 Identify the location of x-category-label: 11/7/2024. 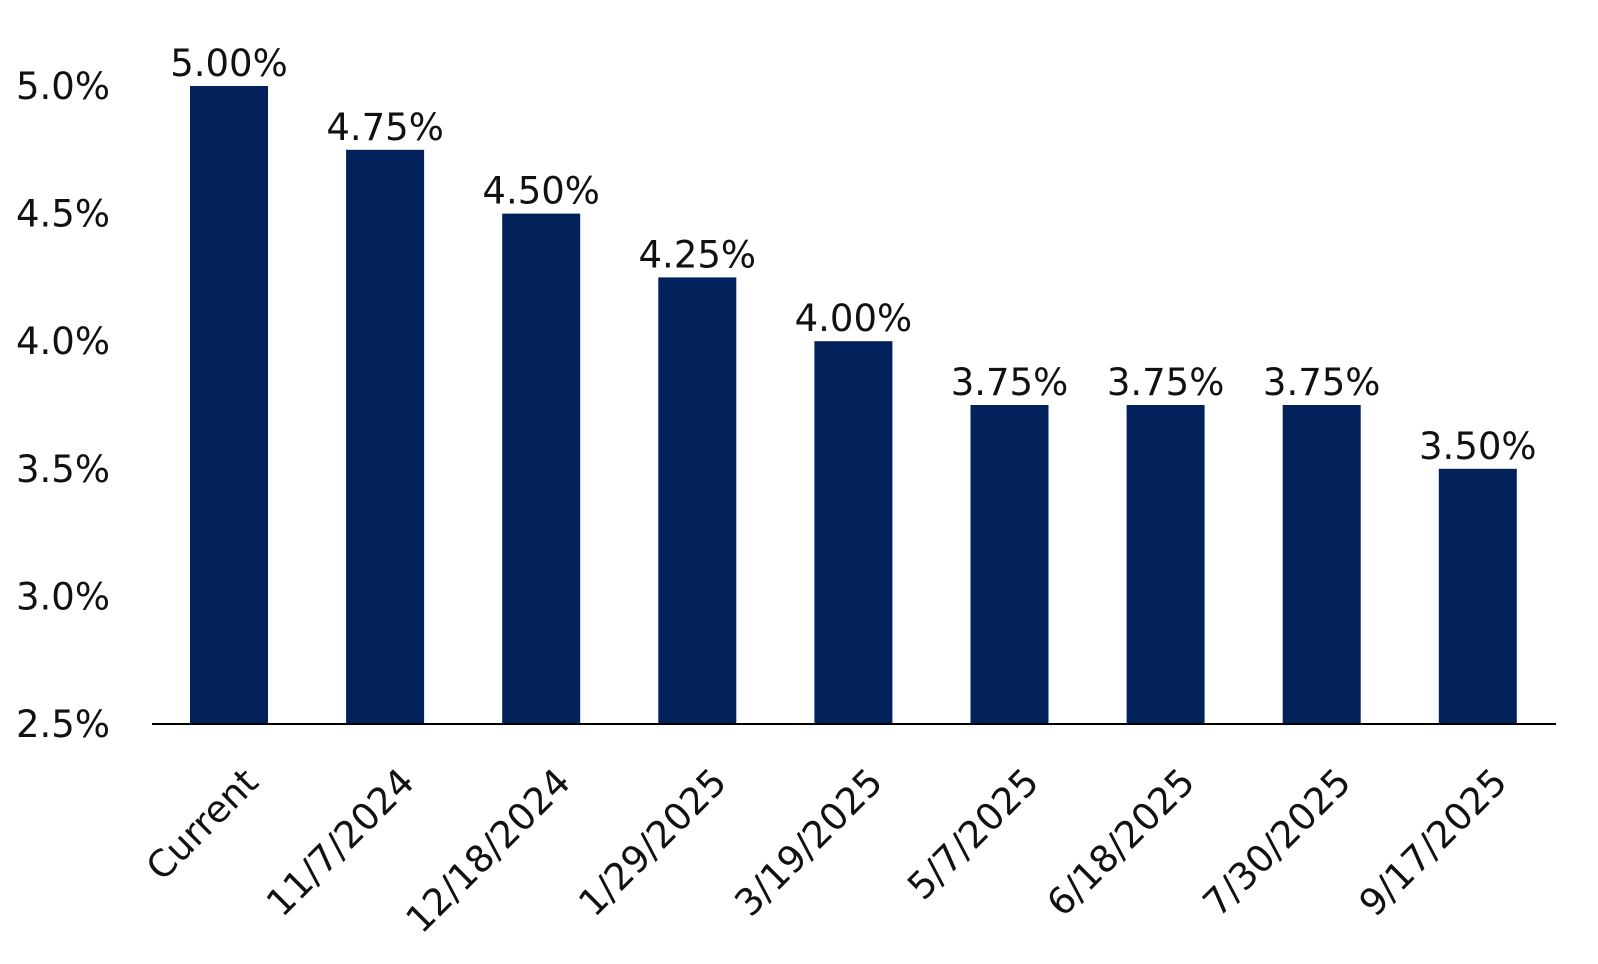
(340, 842).